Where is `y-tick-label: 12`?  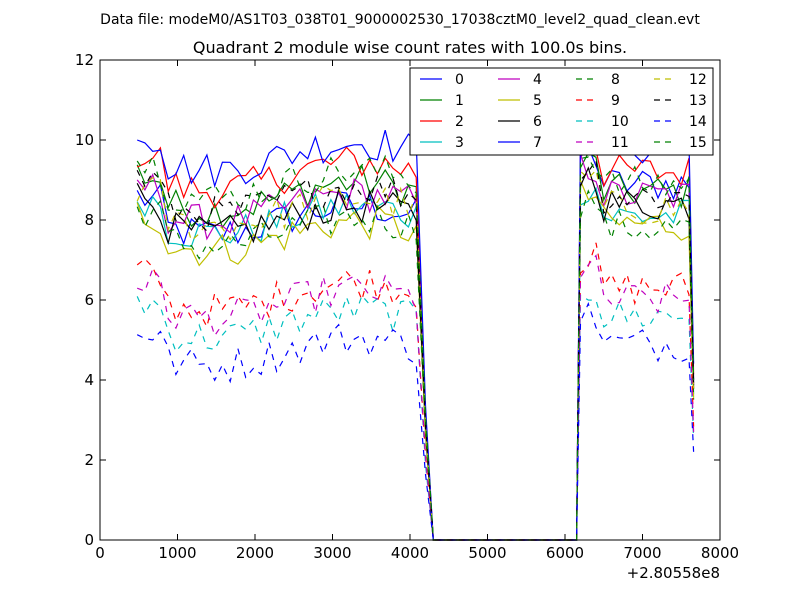
y-tick-label: 12 is located at coordinates (84, 60).